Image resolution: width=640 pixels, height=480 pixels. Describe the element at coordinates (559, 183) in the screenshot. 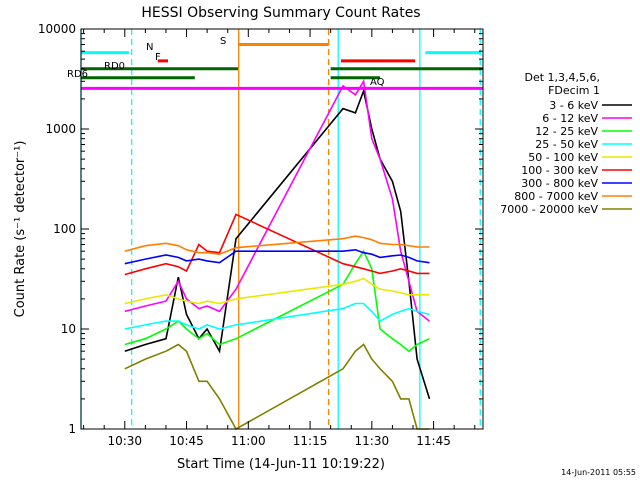

I see `legend-label-7: 300 - 800 keV` at that location.